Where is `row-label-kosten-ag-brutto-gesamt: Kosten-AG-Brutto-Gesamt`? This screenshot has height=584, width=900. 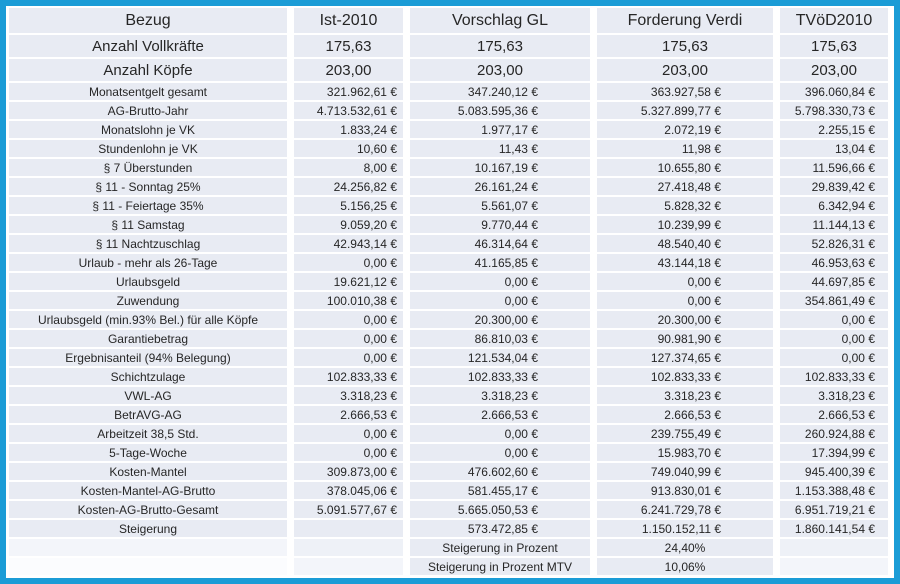 row-label-kosten-ag-brutto-gesamt: Kosten-AG-Brutto-Gesamt is located at coordinates (148, 509).